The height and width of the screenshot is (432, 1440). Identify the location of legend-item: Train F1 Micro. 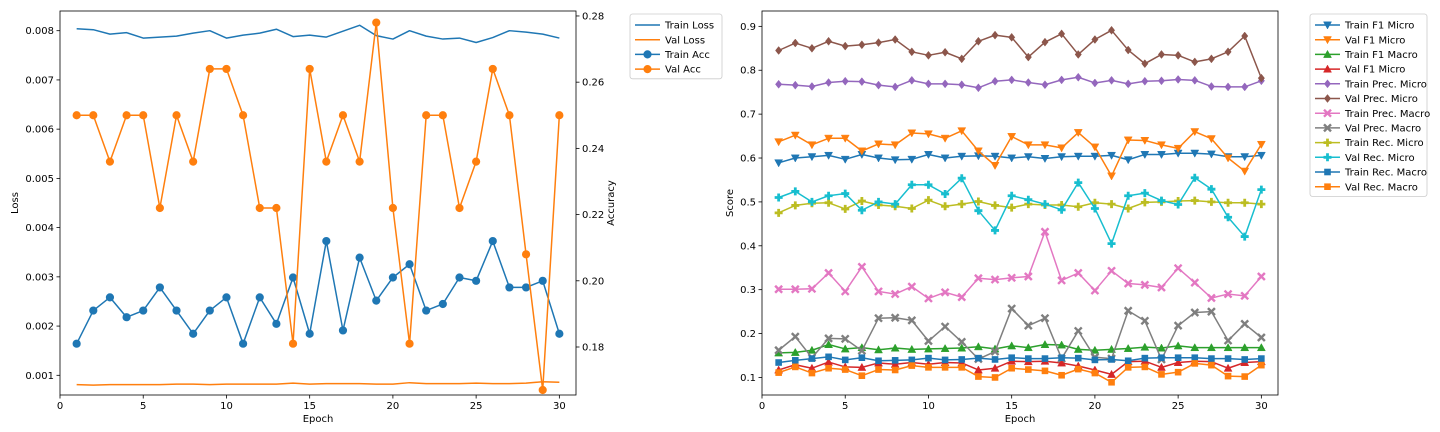
(1364, 26).